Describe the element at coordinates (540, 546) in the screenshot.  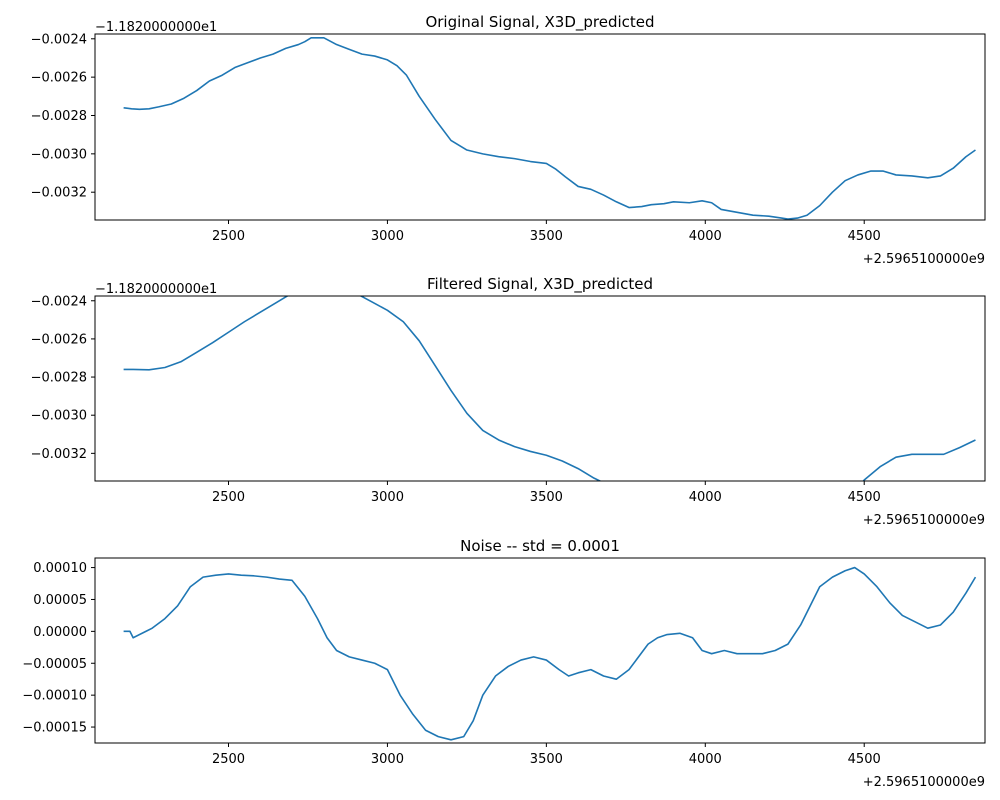
I see `chart-title: Noise -- std = 0.0001` at that location.